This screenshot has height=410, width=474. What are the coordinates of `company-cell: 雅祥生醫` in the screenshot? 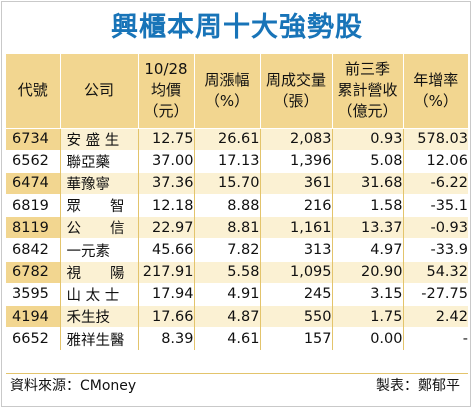 It's located at (98, 338).